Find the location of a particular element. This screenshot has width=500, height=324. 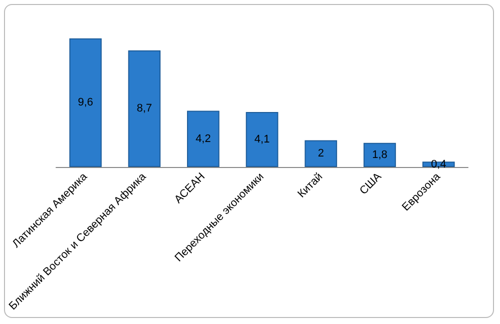

data-label: 4,2 is located at coordinates (203, 138).